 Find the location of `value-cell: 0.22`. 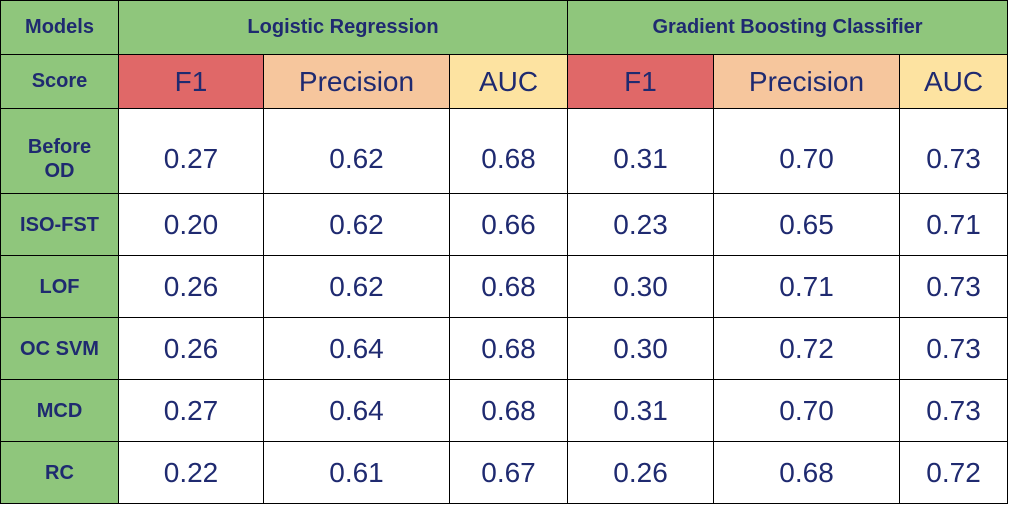

value-cell: 0.22 is located at coordinates (191, 472).